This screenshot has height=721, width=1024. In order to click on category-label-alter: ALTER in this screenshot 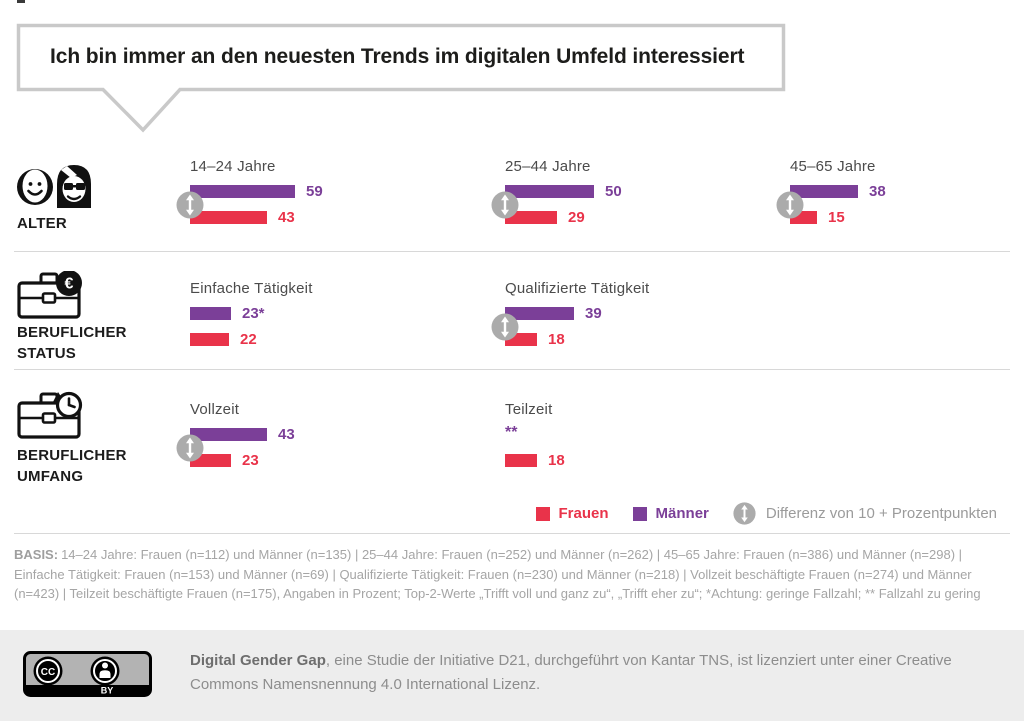, I will do `click(42, 223)`.